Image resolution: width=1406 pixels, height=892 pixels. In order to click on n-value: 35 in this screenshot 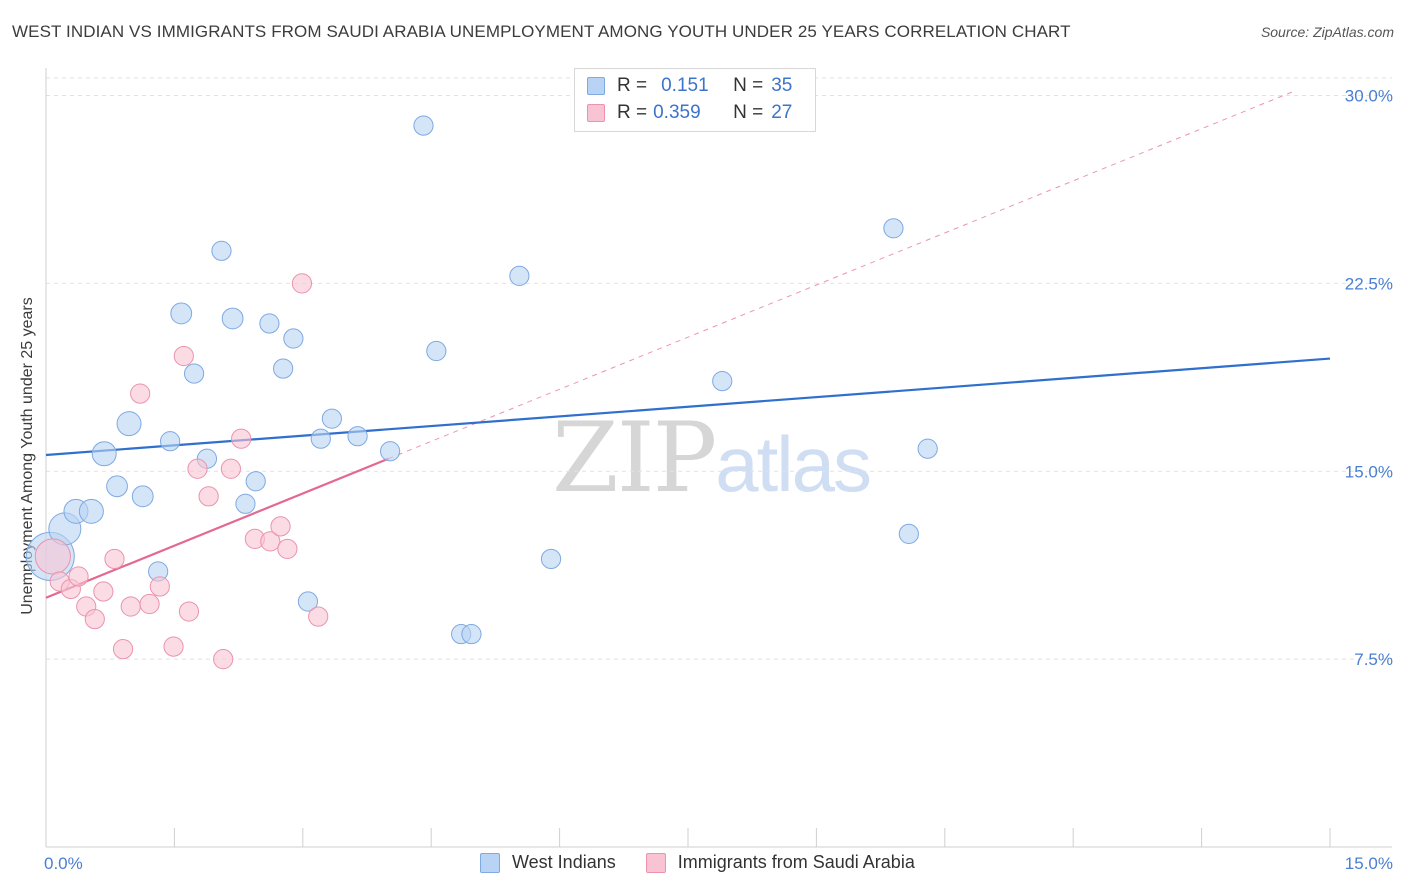, I will do `click(782, 85)`.